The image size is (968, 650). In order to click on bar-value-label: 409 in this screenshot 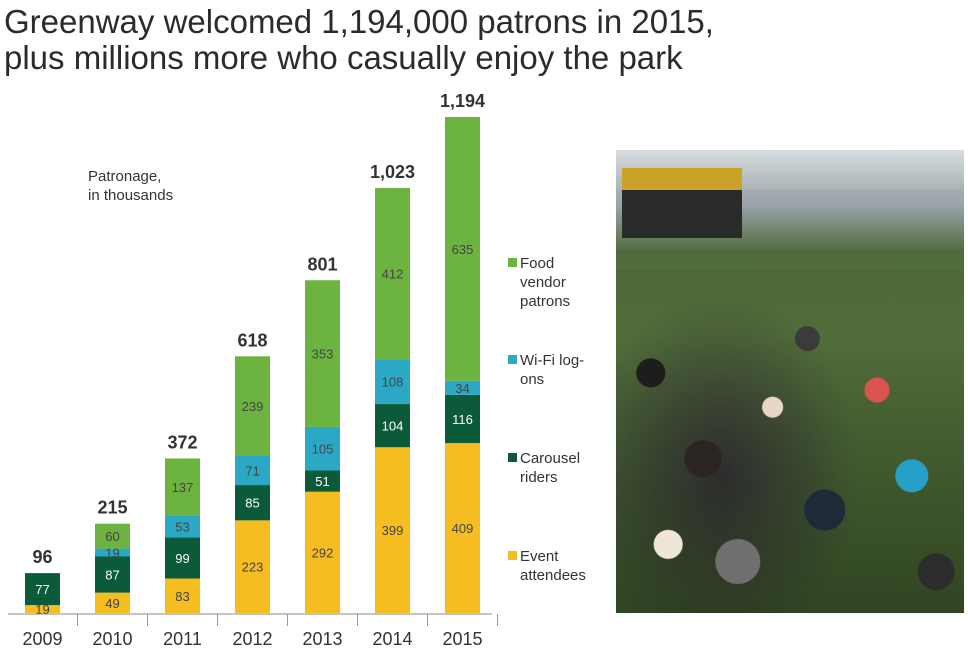, I will do `click(463, 528)`.